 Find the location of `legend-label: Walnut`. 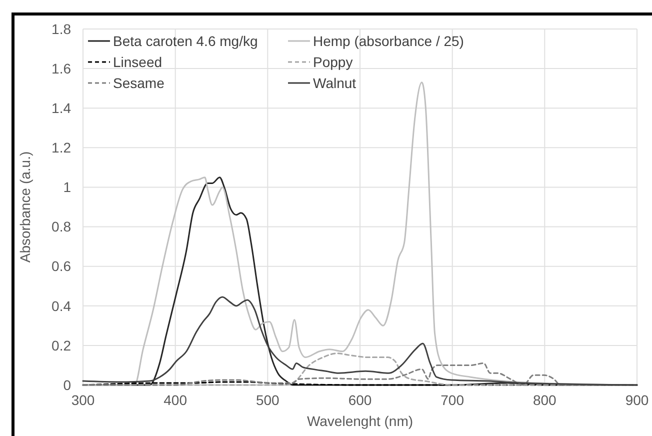

legend-label: Walnut is located at coordinates (334, 82).